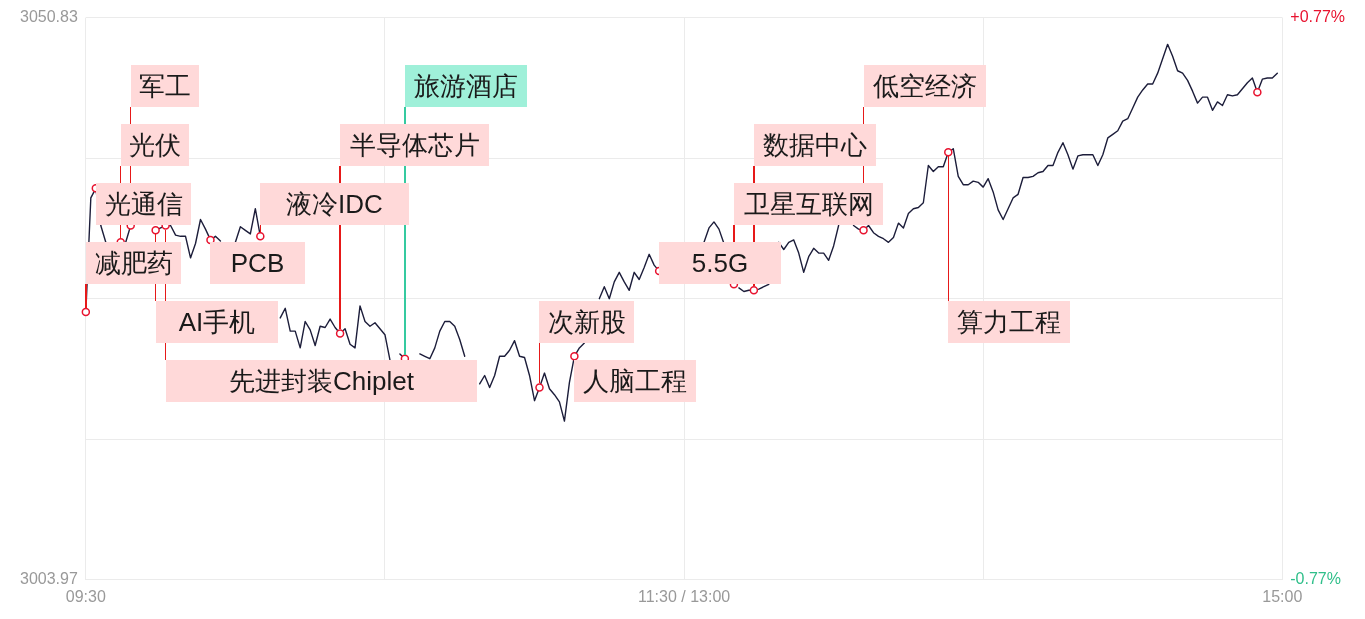  What do you see at coordinates (1315, 579) in the screenshot?
I see `y2-tick-label: -0.77%` at bounding box center [1315, 579].